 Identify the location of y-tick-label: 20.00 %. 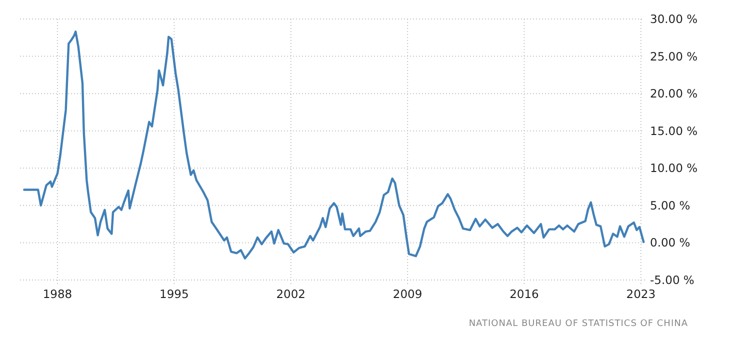
(674, 93).